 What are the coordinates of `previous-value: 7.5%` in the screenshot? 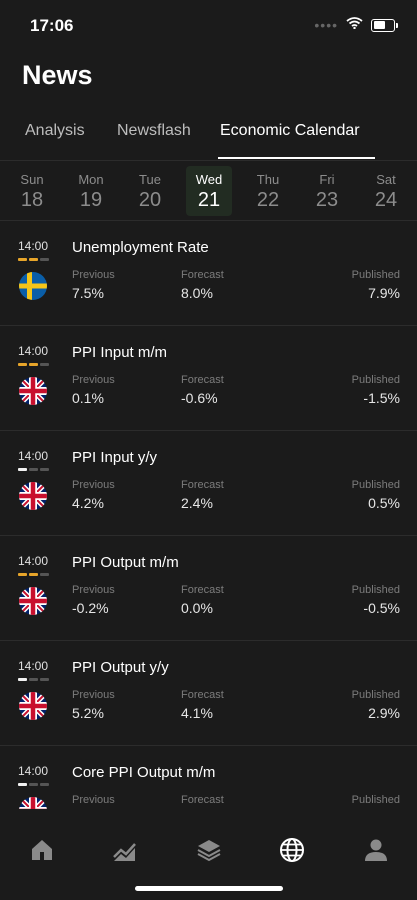 It's located at (88, 293).